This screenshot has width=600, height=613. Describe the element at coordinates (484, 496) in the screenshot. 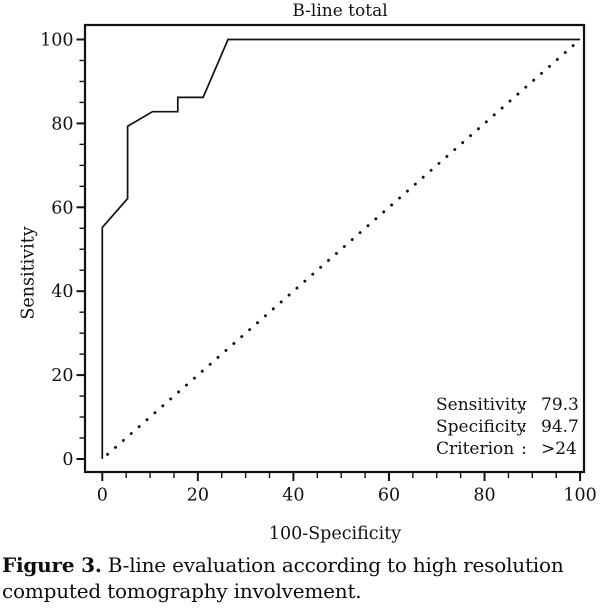

I see `x-tick-label: 80` at that location.